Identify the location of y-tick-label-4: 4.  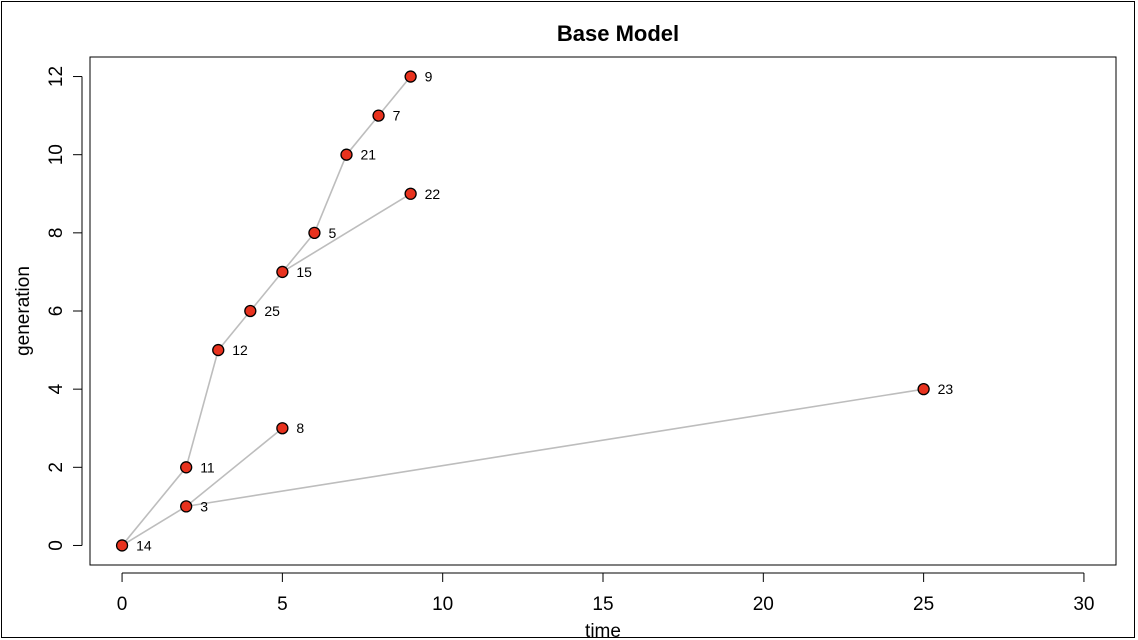
(56, 388).